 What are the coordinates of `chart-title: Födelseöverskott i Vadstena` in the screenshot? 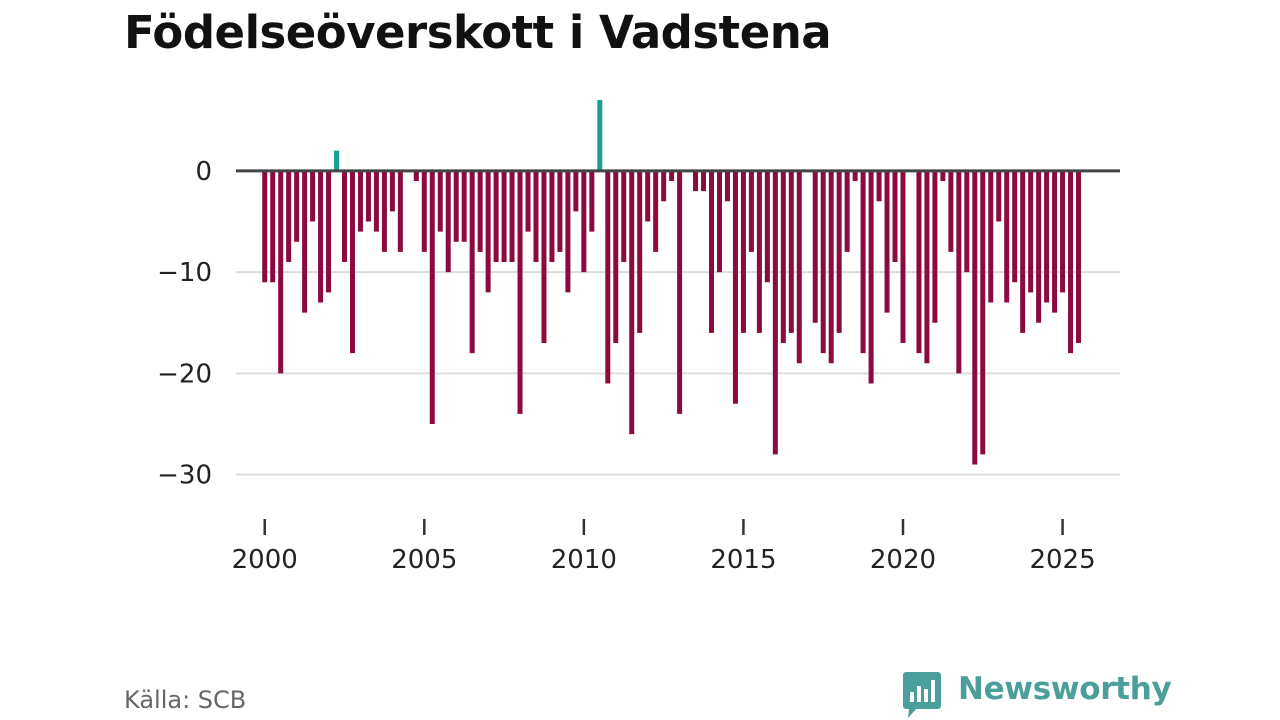 It's located at (478, 32).